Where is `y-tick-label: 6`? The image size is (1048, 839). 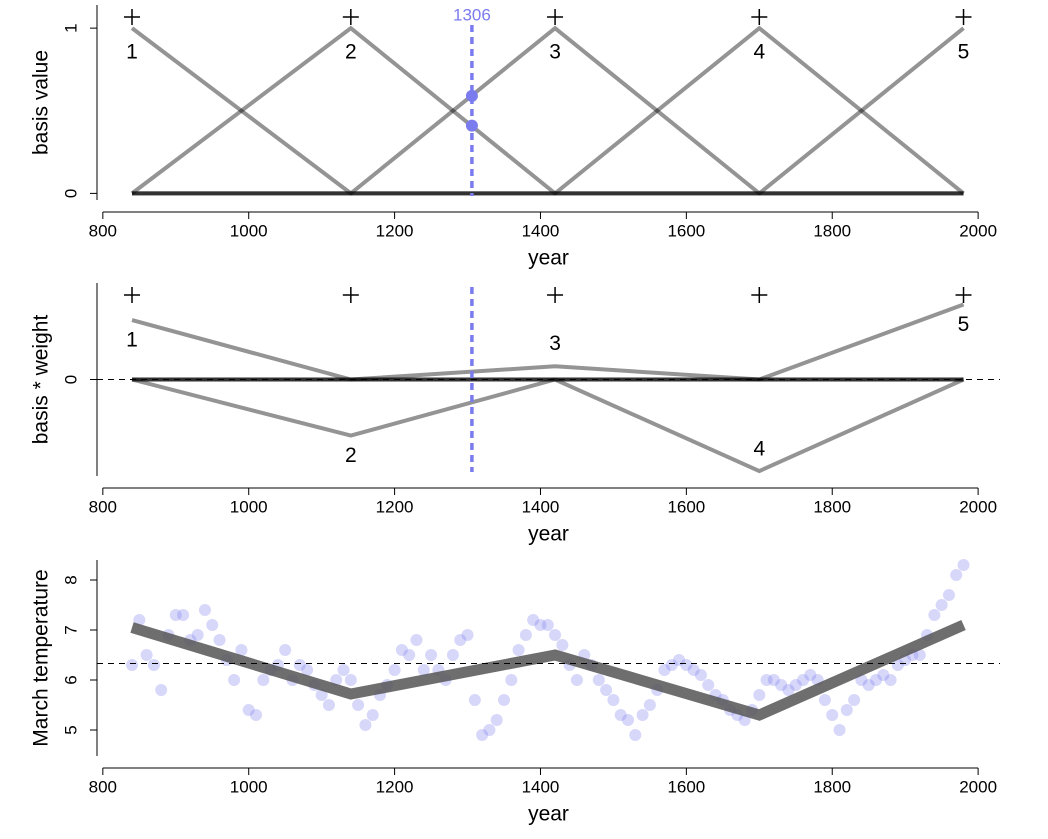 y-tick-label: 6 is located at coordinates (70, 679).